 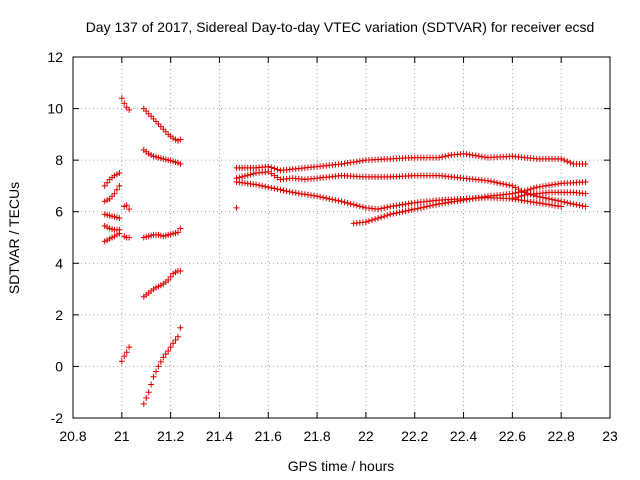 I want to click on x-tick-label: 21.4, so click(x=219, y=436).